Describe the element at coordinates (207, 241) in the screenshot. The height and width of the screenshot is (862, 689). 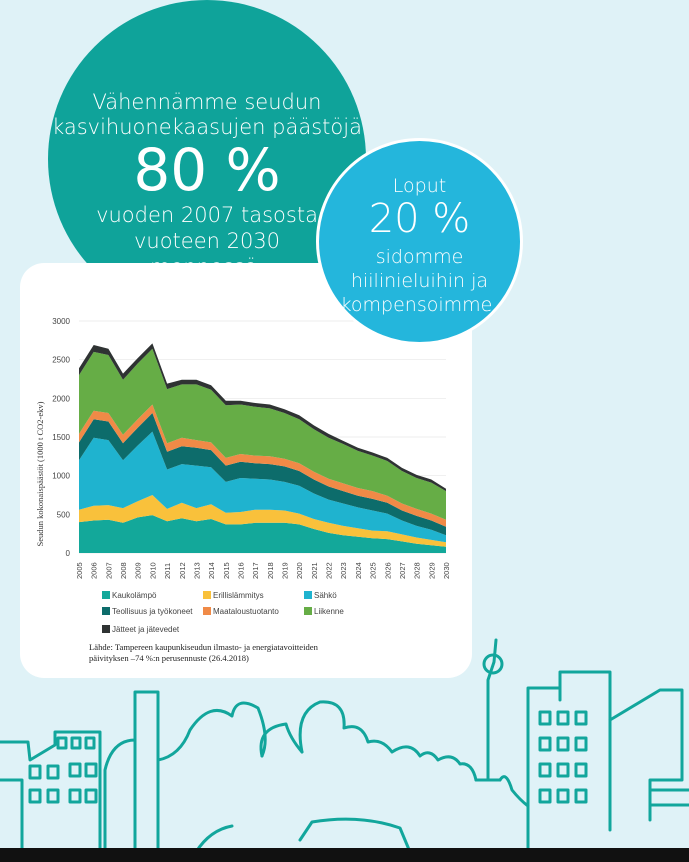
I see `claim-line-4: vuoteen 2030` at that location.